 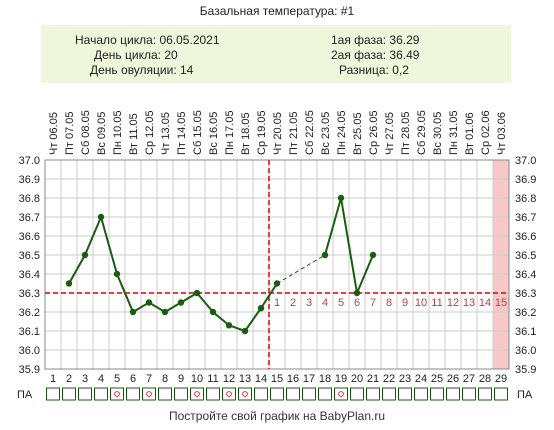 What do you see at coordinates (422, 132) in the screenshot?
I see `date-label: Сб 29.05` at bounding box center [422, 132].